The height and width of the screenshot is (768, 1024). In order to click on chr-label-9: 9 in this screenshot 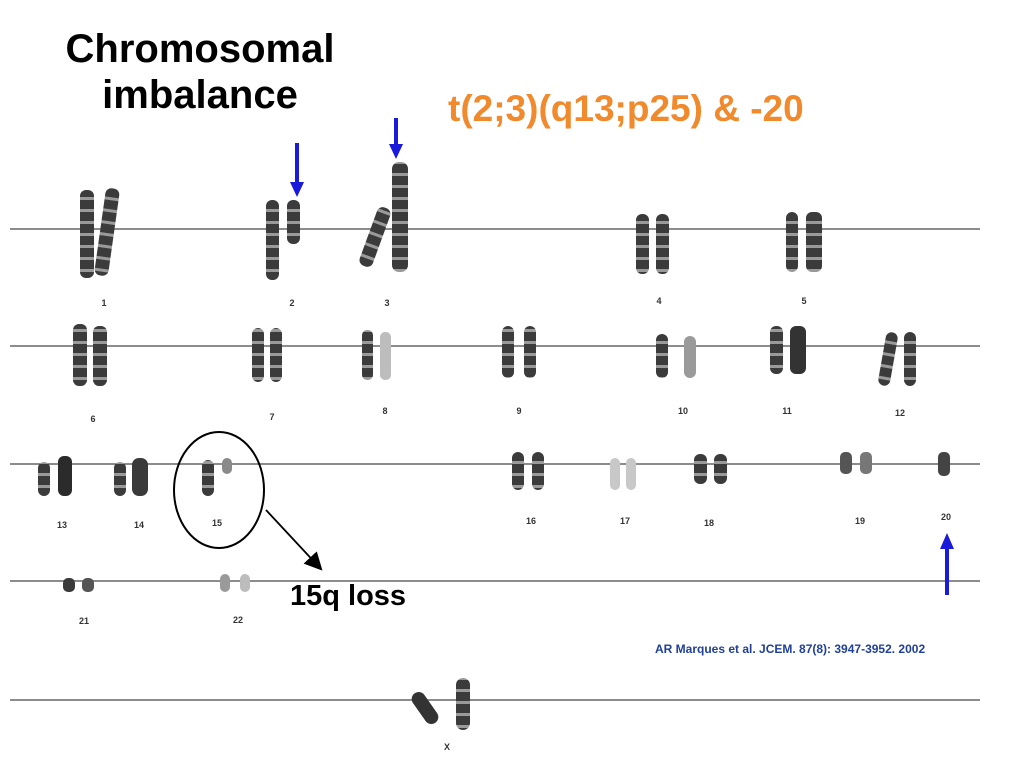, I will do `click(519, 411)`.